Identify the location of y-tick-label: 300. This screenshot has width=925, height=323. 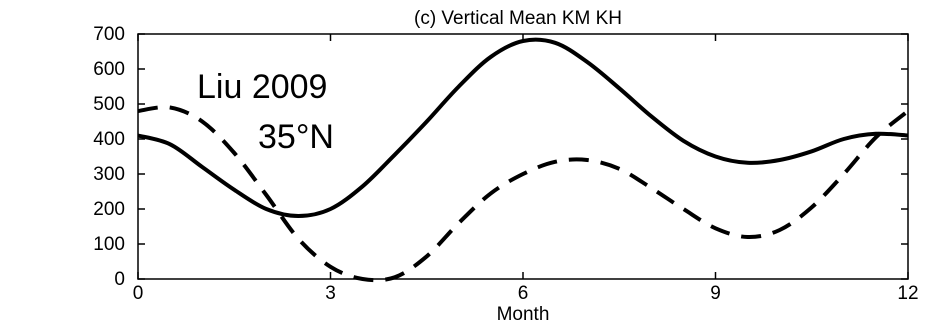
(109, 174).